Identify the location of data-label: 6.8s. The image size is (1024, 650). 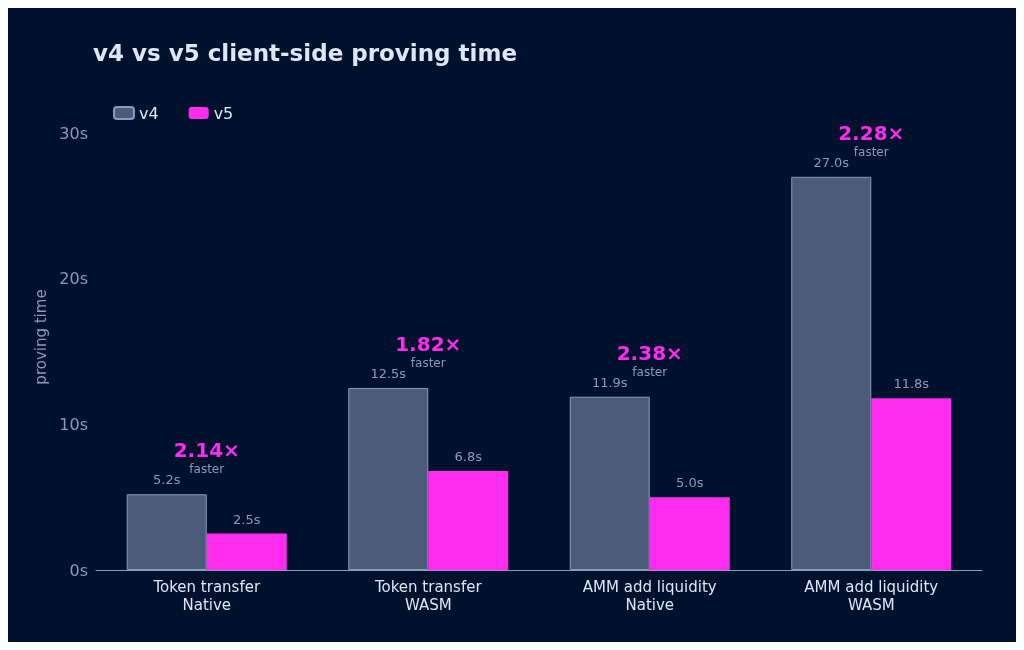
(468, 456).